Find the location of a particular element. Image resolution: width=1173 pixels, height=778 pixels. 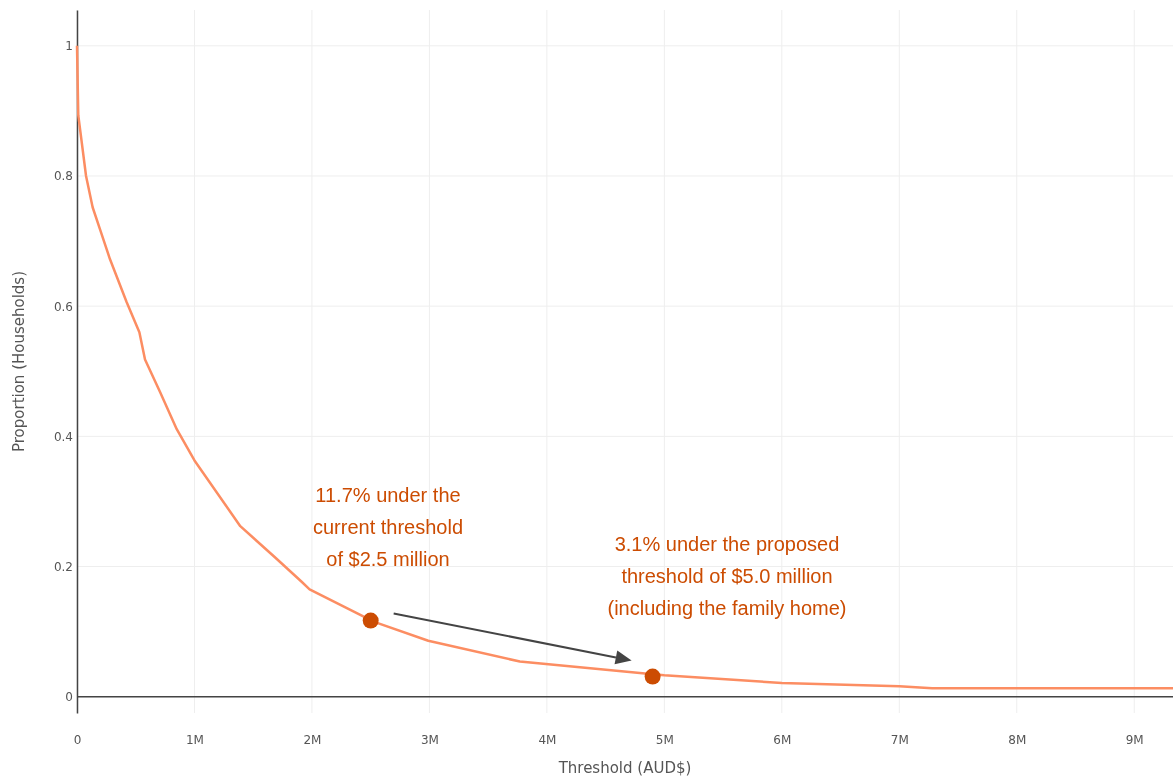

x-tick-label: 8M is located at coordinates (1017, 739).